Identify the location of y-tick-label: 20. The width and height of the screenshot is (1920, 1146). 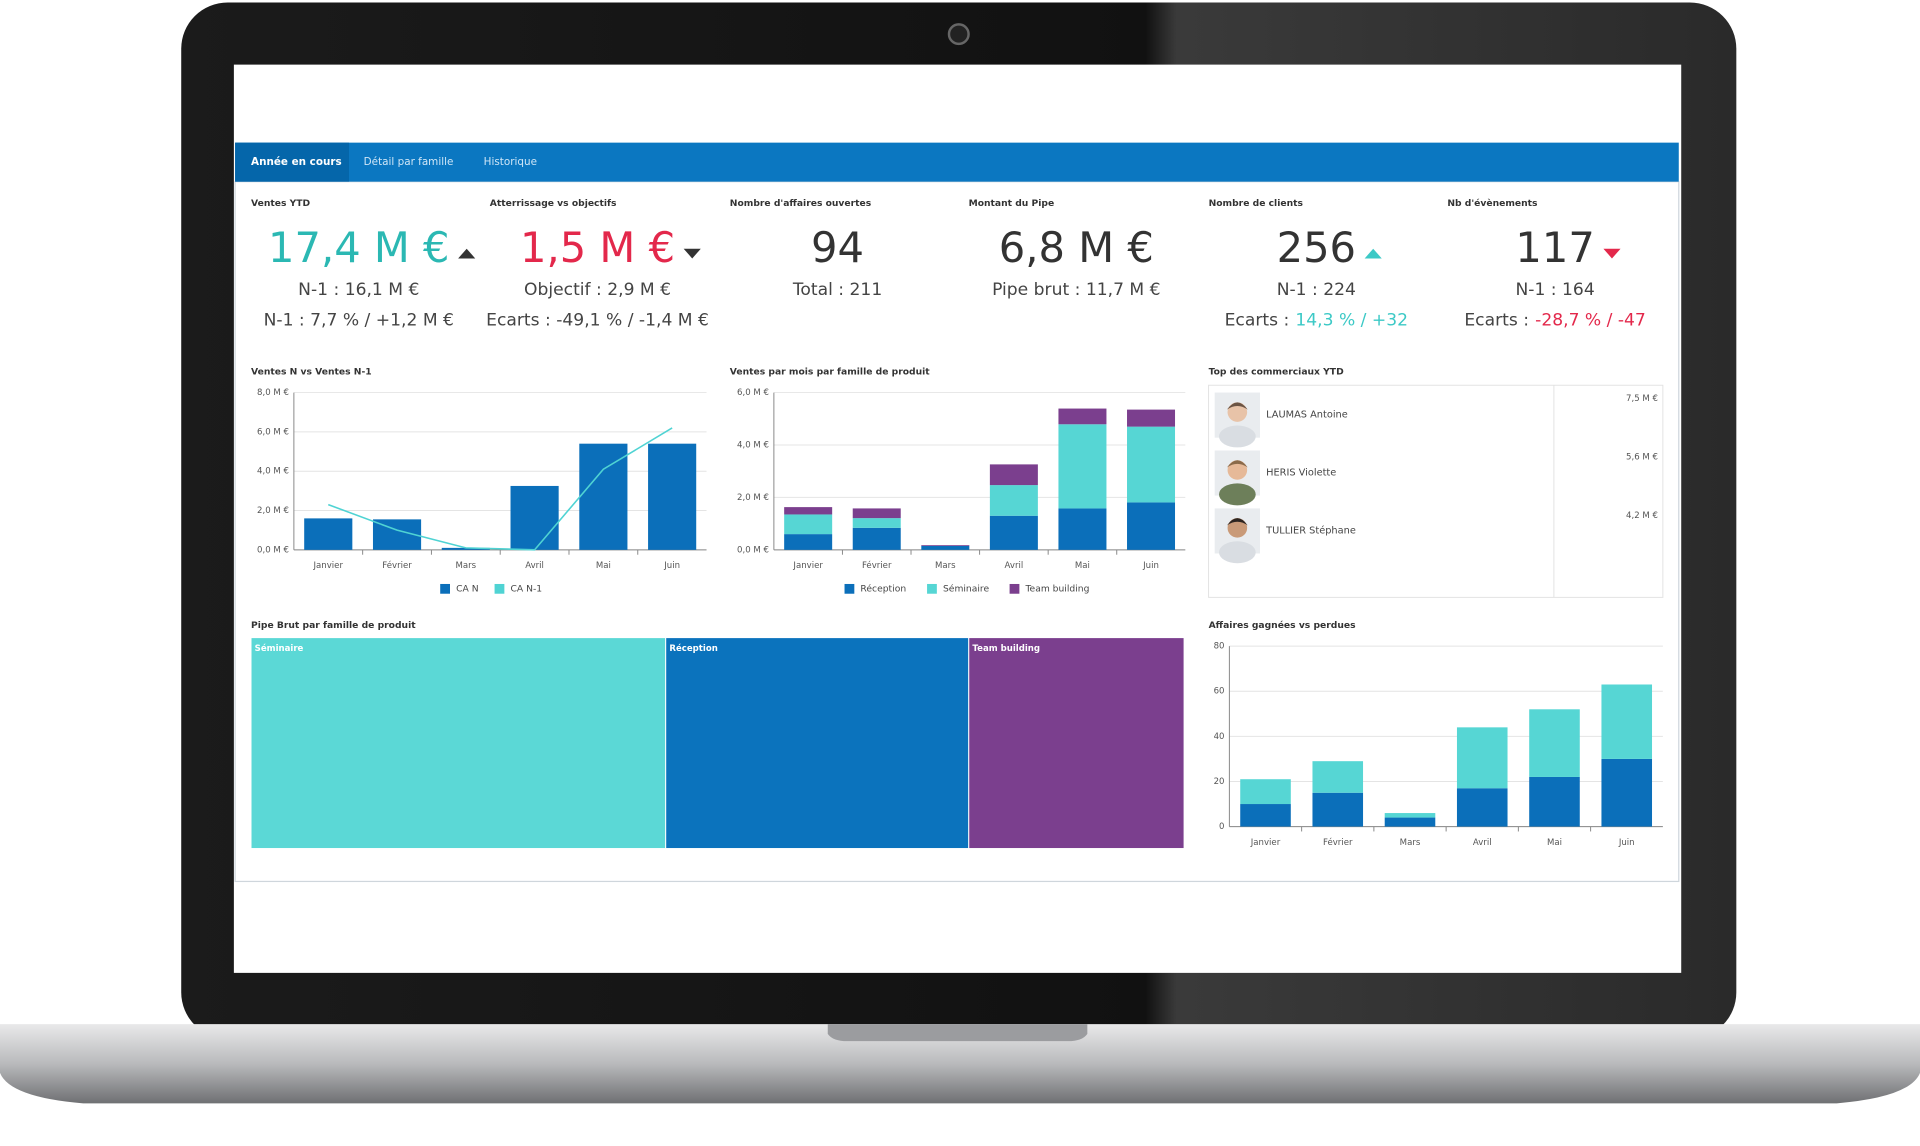
(1219, 782).